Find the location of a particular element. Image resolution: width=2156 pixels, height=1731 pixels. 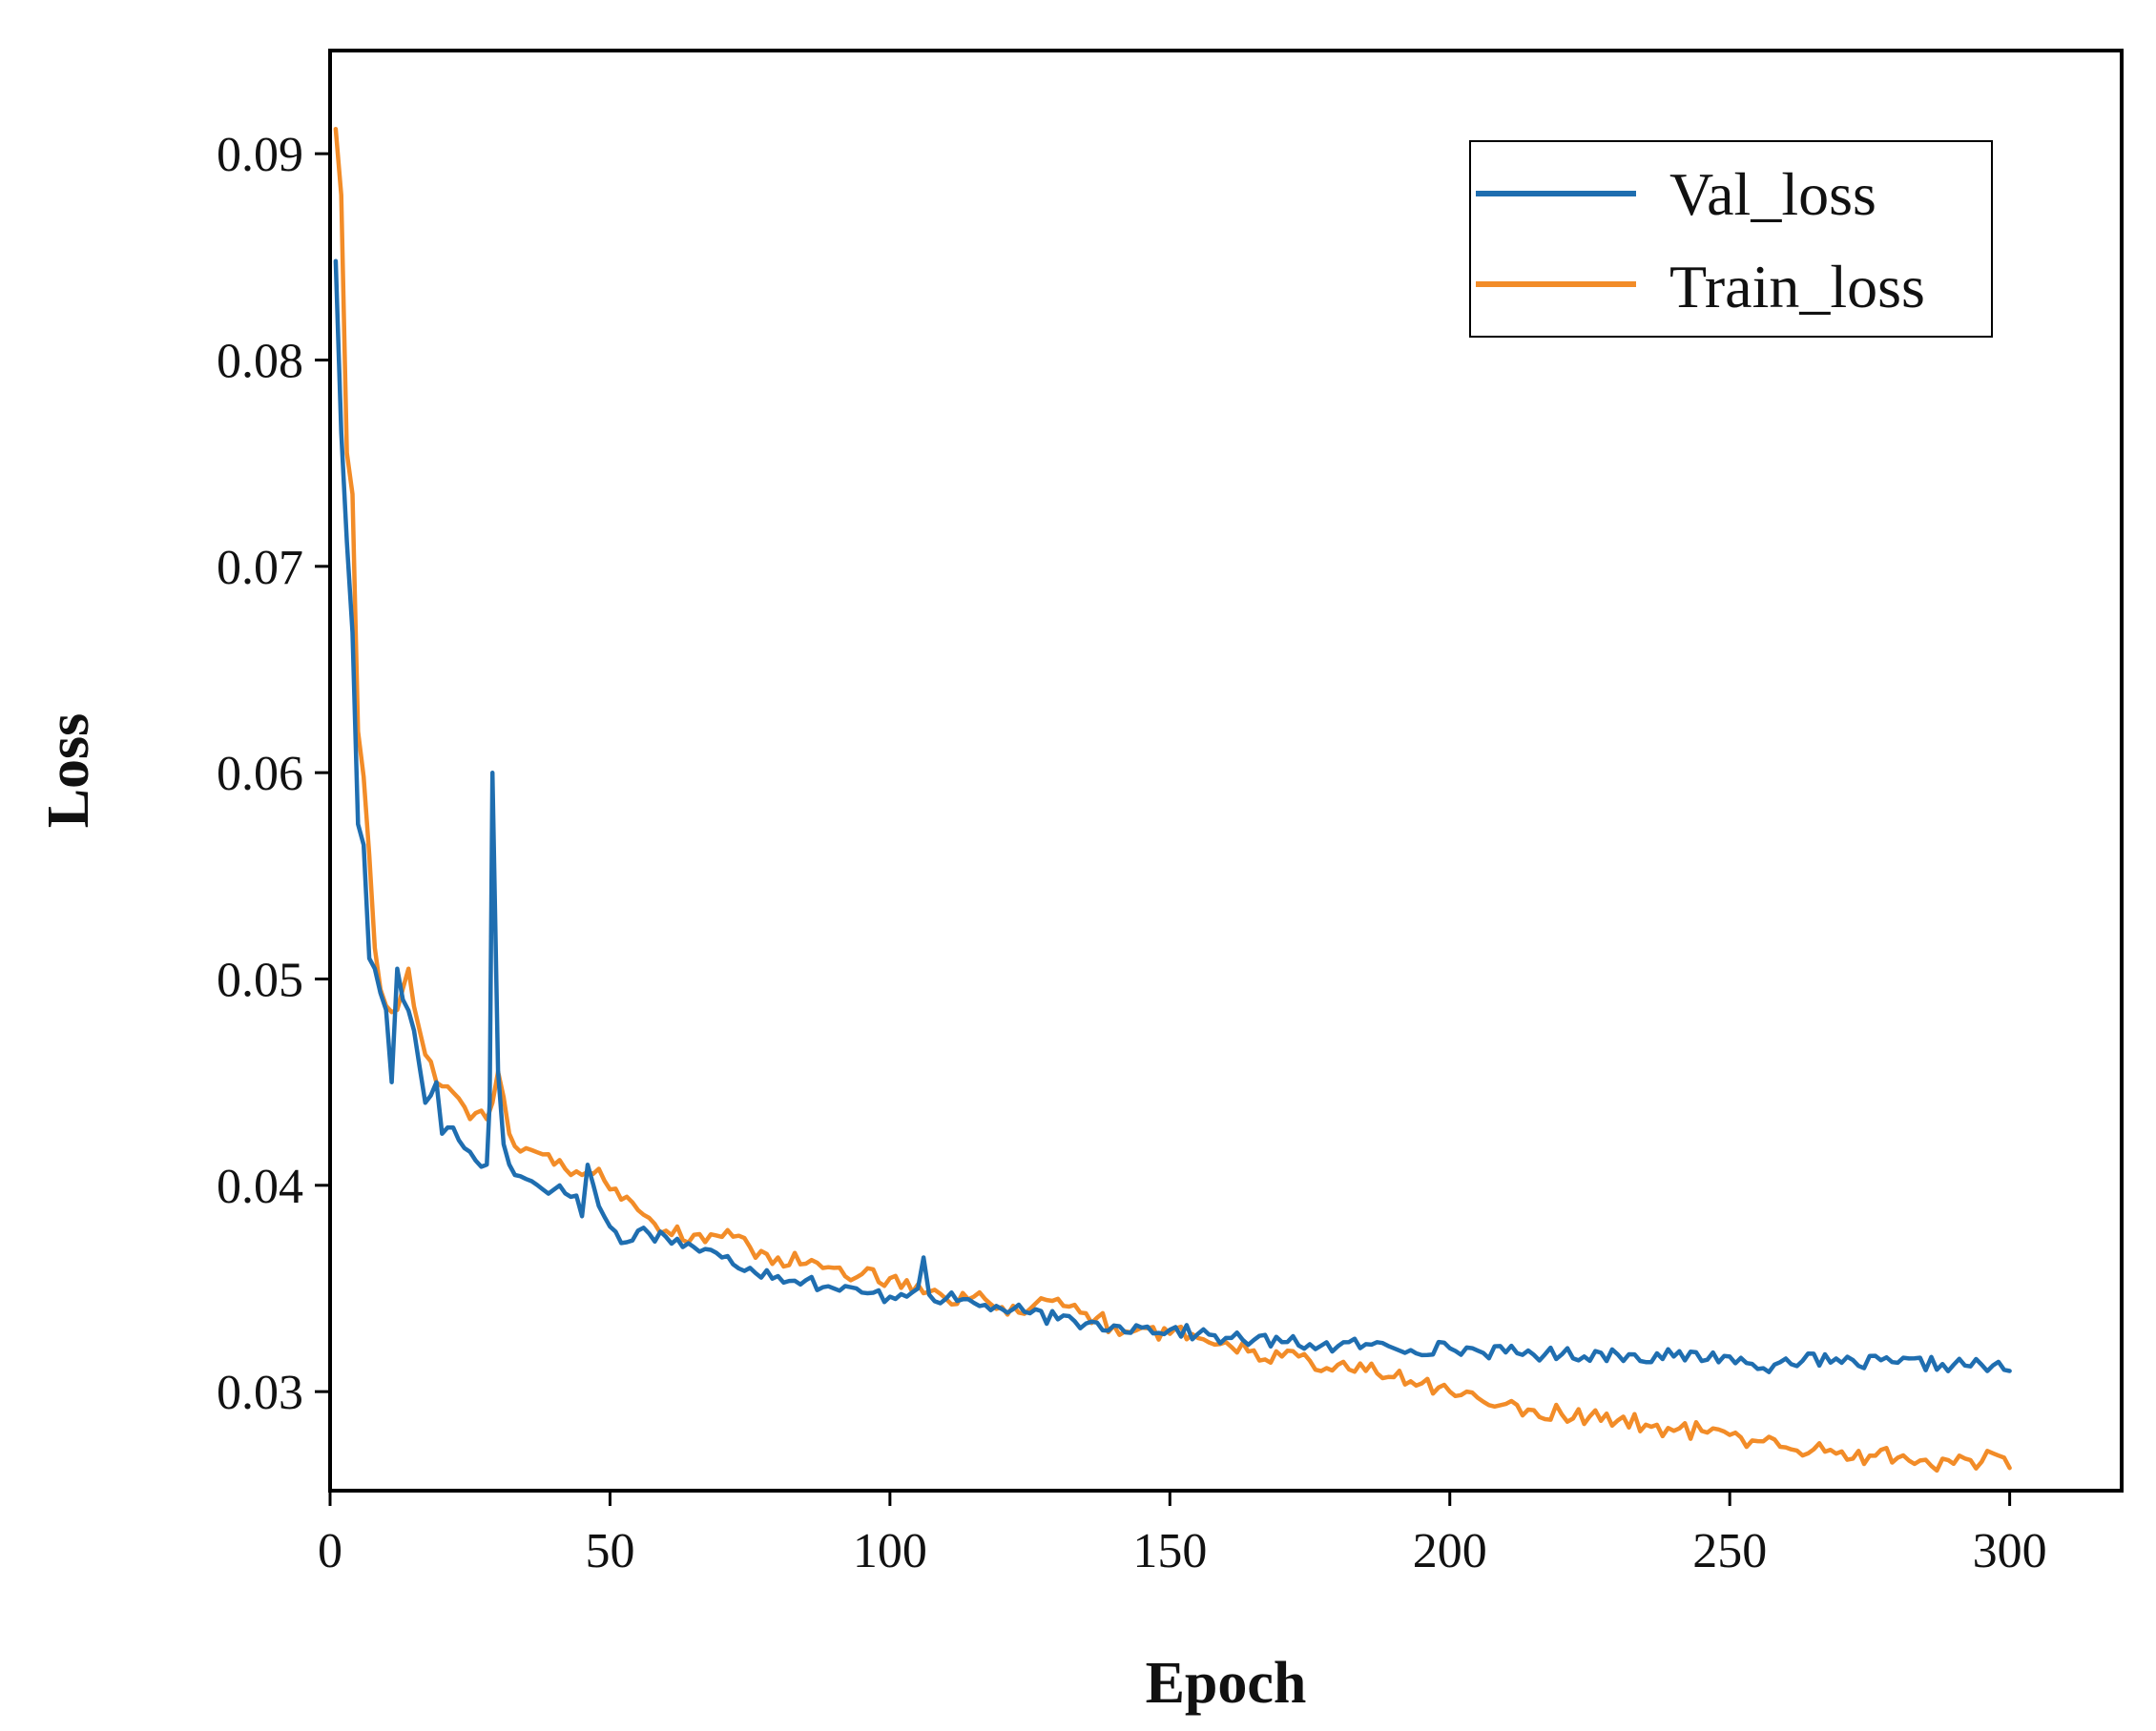

y-tick-label: 0.03 is located at coordinates (260, 1393).